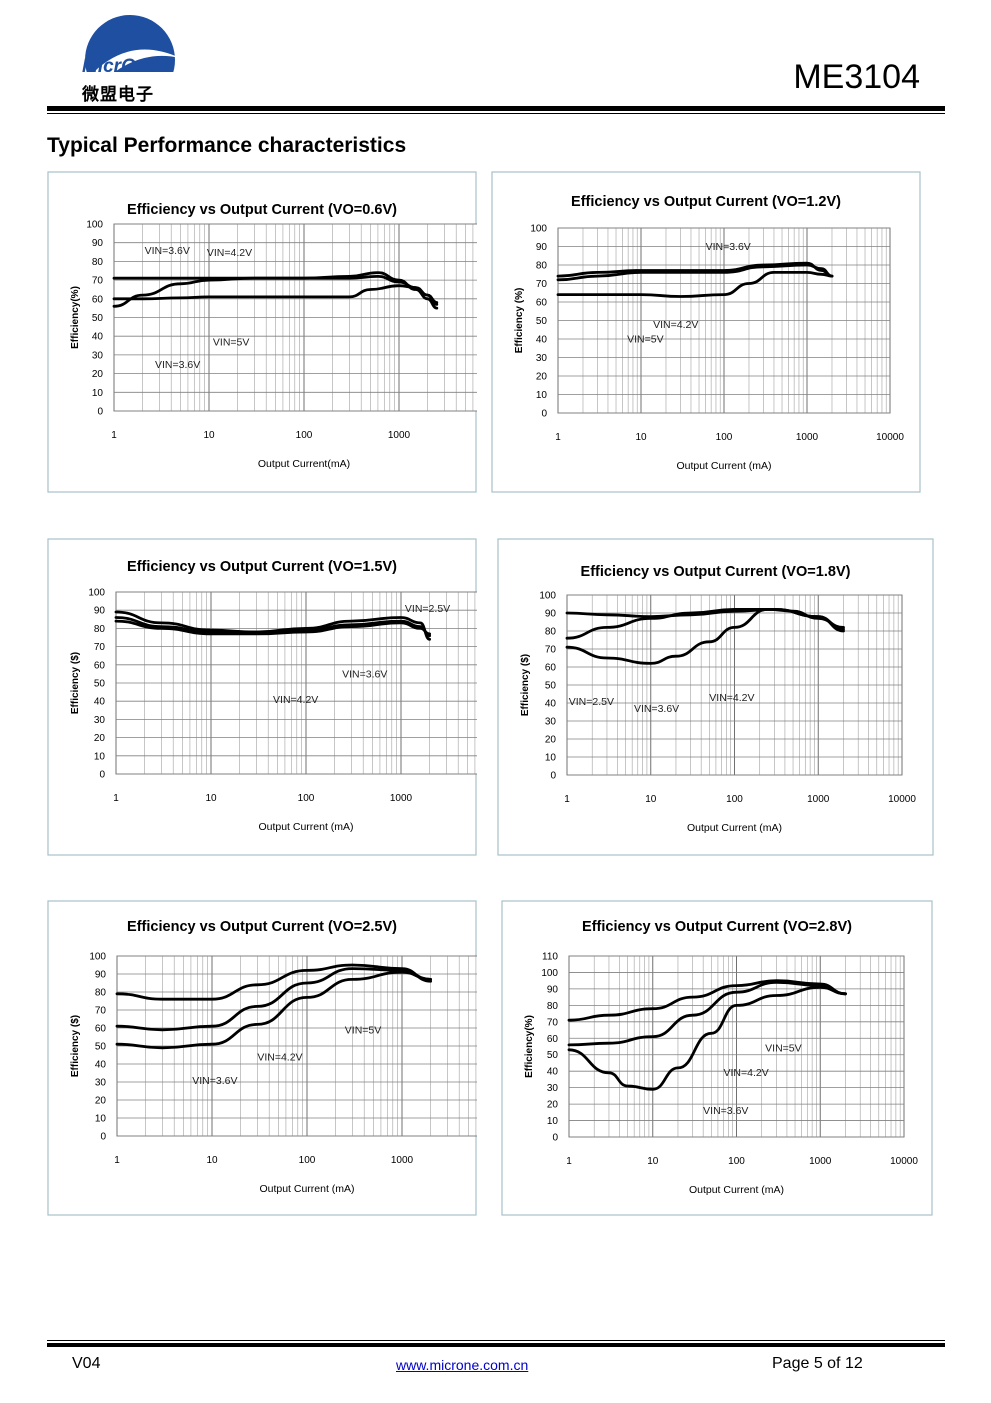  What do you see at coordinates (550, 957) in the screenshot?
I see `y-tick-label: 110` at bounding box center [550, 957].